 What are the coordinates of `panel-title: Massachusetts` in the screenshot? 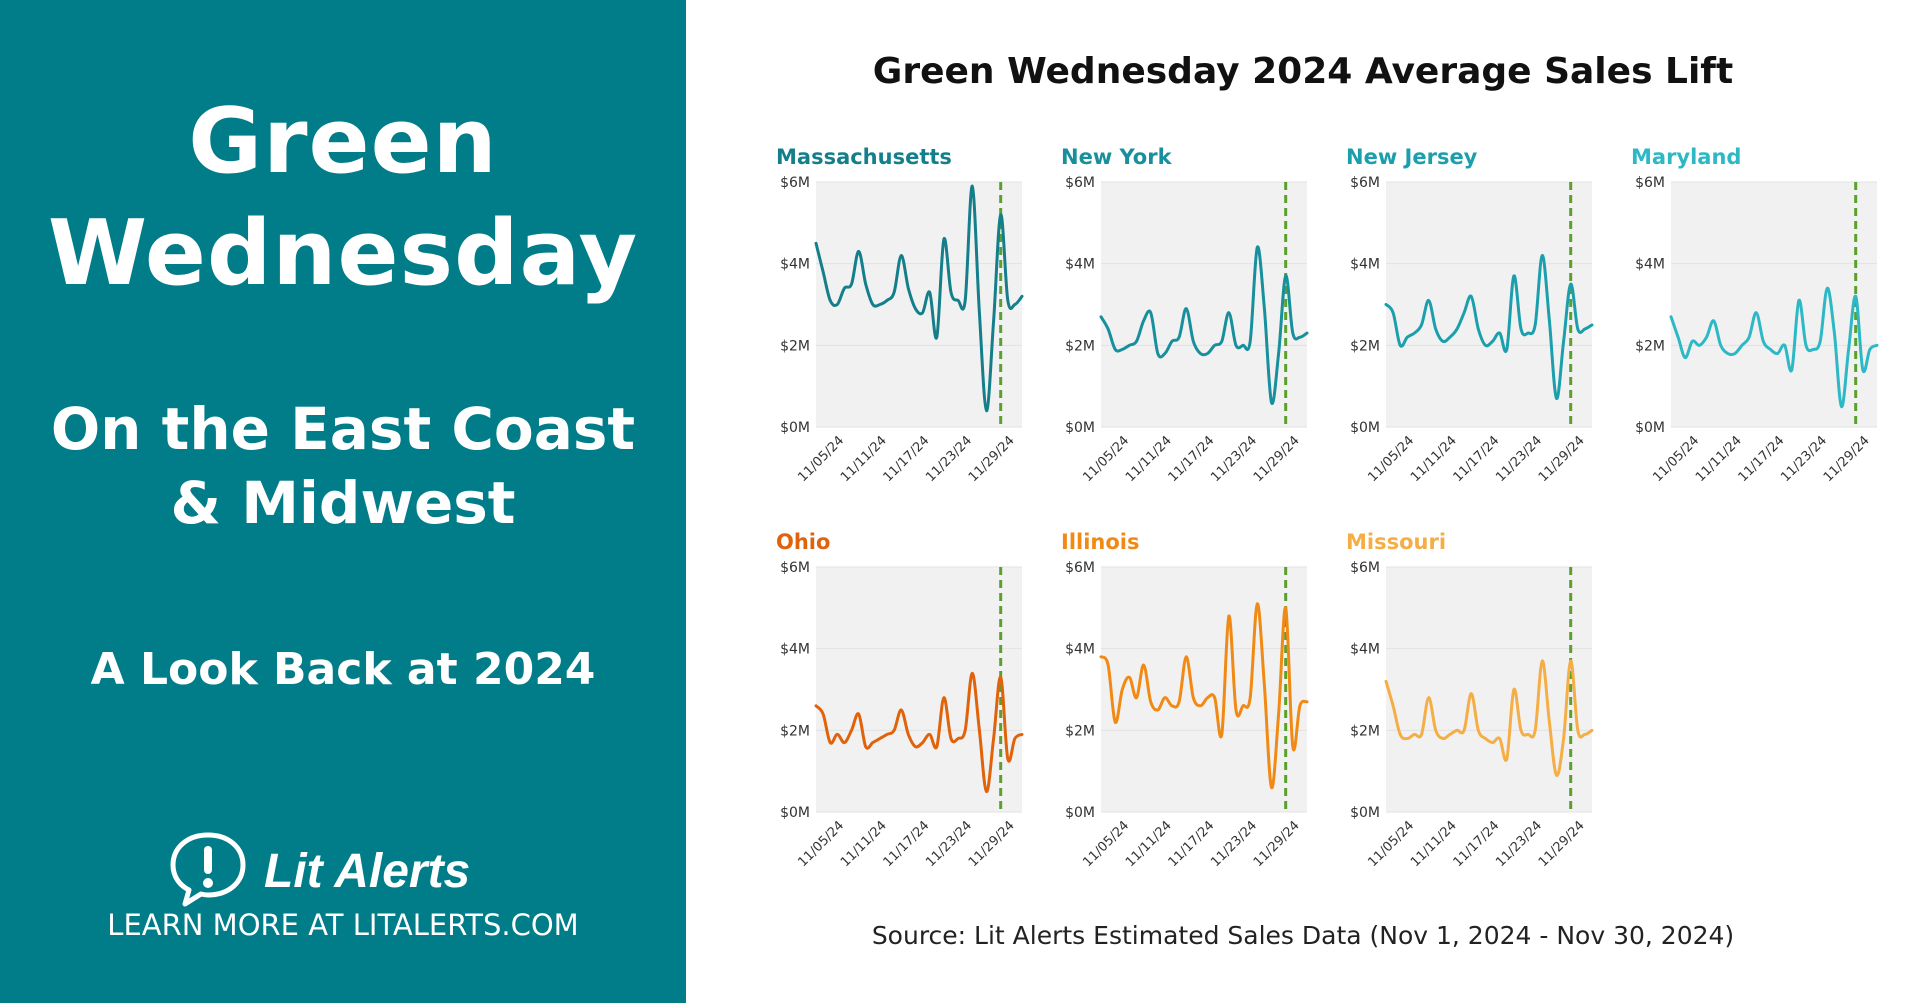 It's located at (864, 157).